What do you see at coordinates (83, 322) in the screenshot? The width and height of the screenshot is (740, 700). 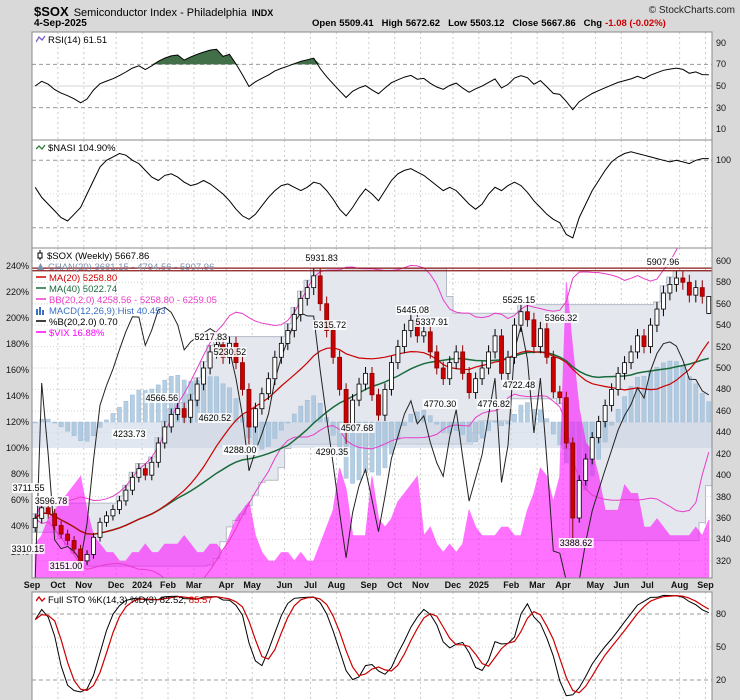 I see `legend-text: %B(20,2.0) 0.70` at bounding box center [83, 322].